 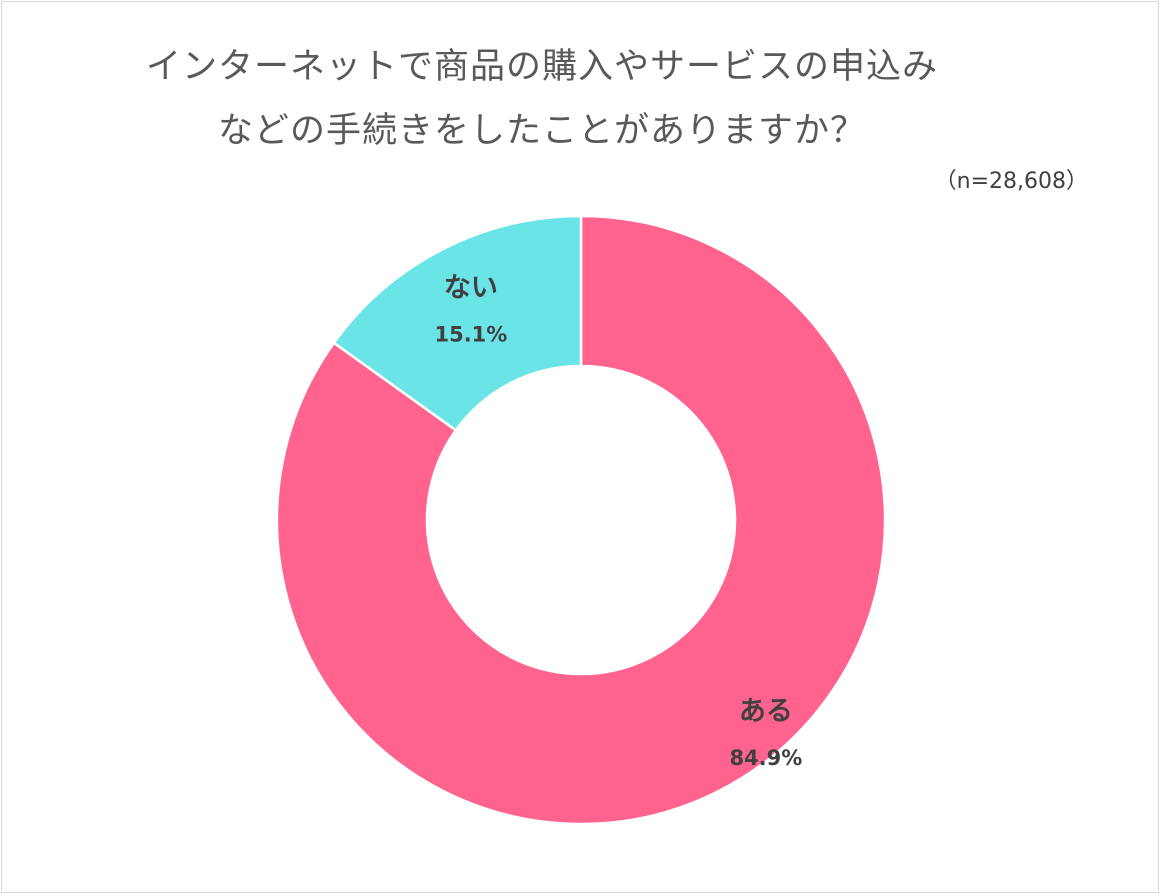 What do you see at coordinates (541, 67) in the screenshot?
I see `chart-title-line-1: インターネットで商品の購入やサービスの申込み` at bounding box center [541, 67].